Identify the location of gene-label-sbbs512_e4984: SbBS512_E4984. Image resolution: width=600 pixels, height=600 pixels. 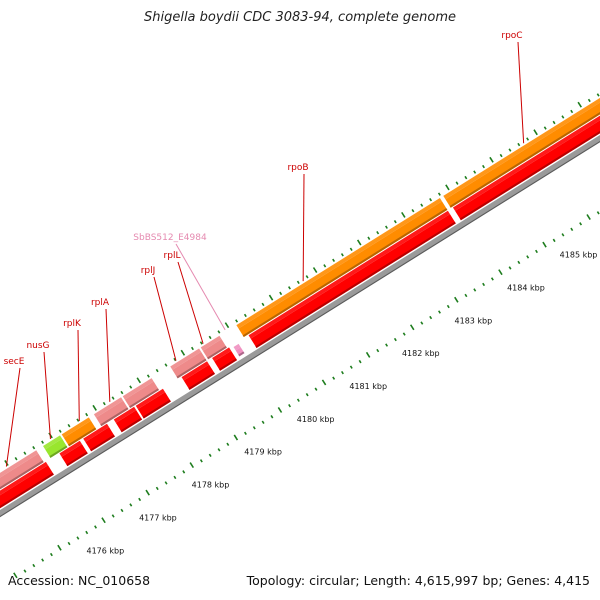
(170, 238).